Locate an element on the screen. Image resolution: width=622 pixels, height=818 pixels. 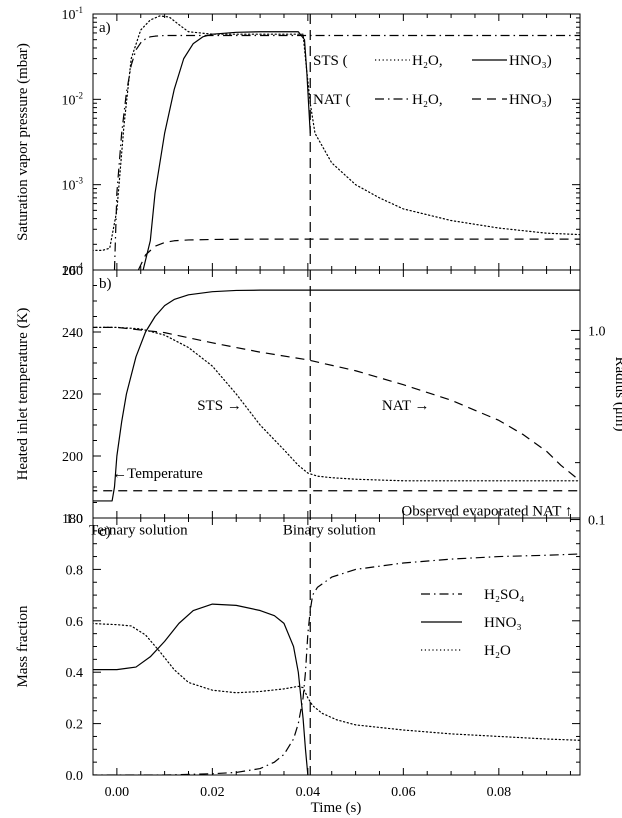
annotation: ←Temperature is located at coordinates (157, 474).